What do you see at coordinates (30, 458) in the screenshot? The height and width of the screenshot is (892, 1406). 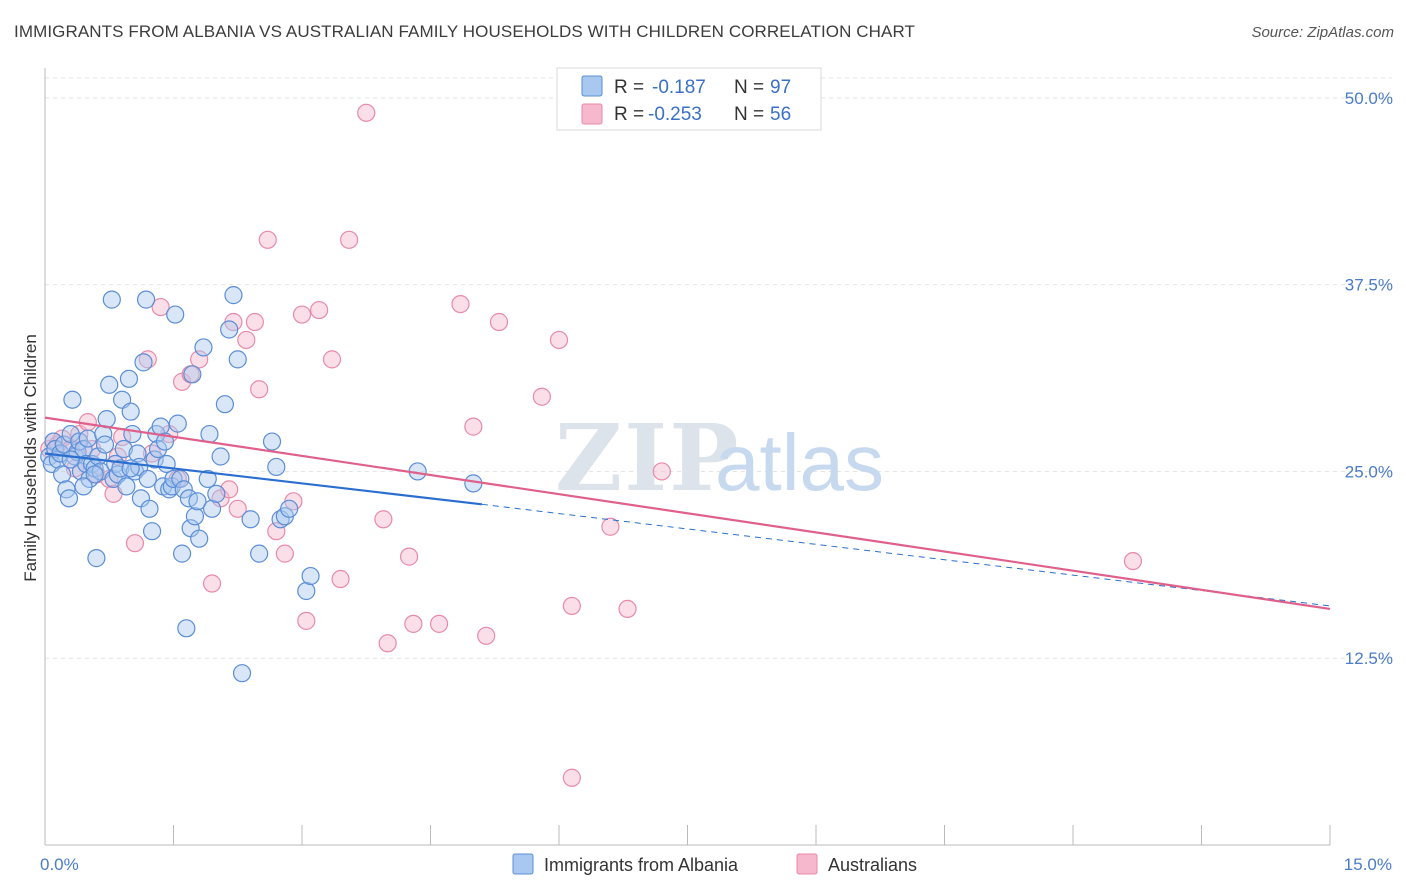 I see `y-axis-label: Family Households with Children` at bounding box center [30, 458].